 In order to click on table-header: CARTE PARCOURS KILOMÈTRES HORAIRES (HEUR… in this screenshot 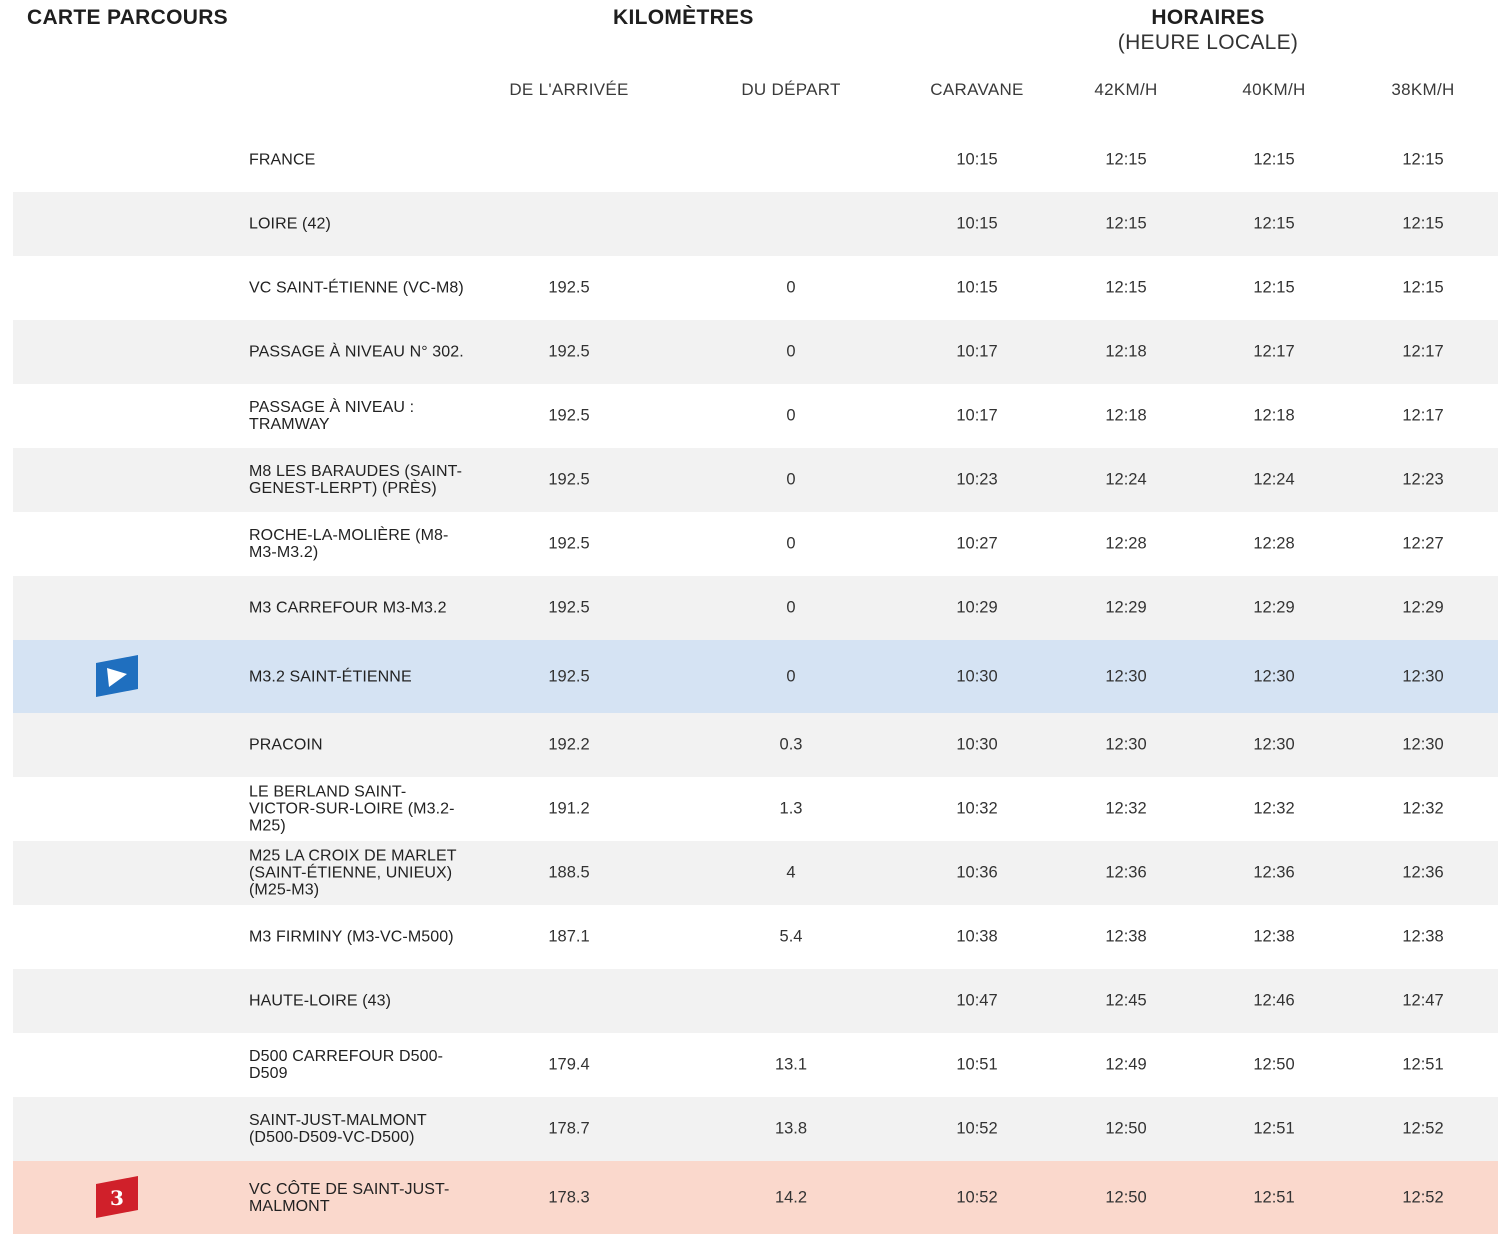, I will do `click(750, 65)`.